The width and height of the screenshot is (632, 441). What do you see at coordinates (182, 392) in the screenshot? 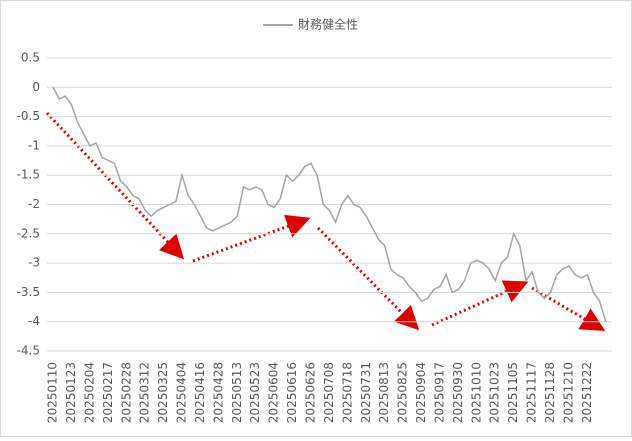
I see `x-tick-label: 20250404` at bounding box center [182, 392].